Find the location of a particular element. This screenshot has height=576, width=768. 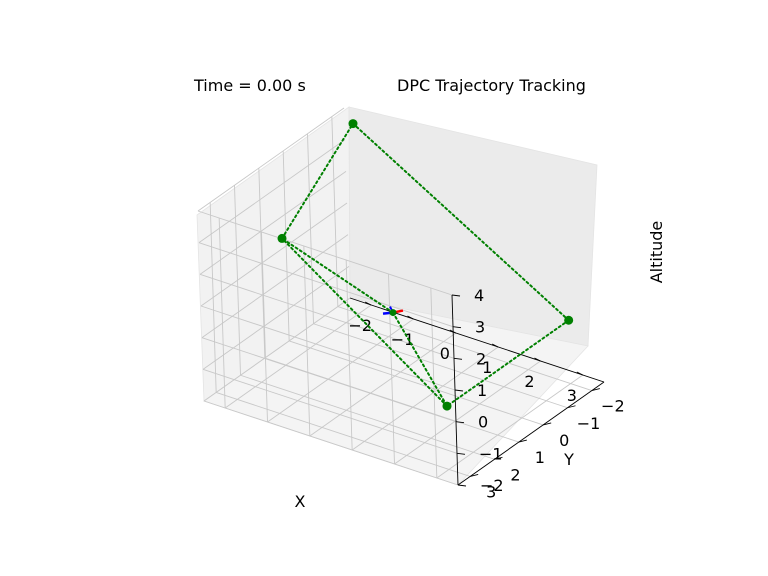

y-axis-line is located at coordinates (531, 433).